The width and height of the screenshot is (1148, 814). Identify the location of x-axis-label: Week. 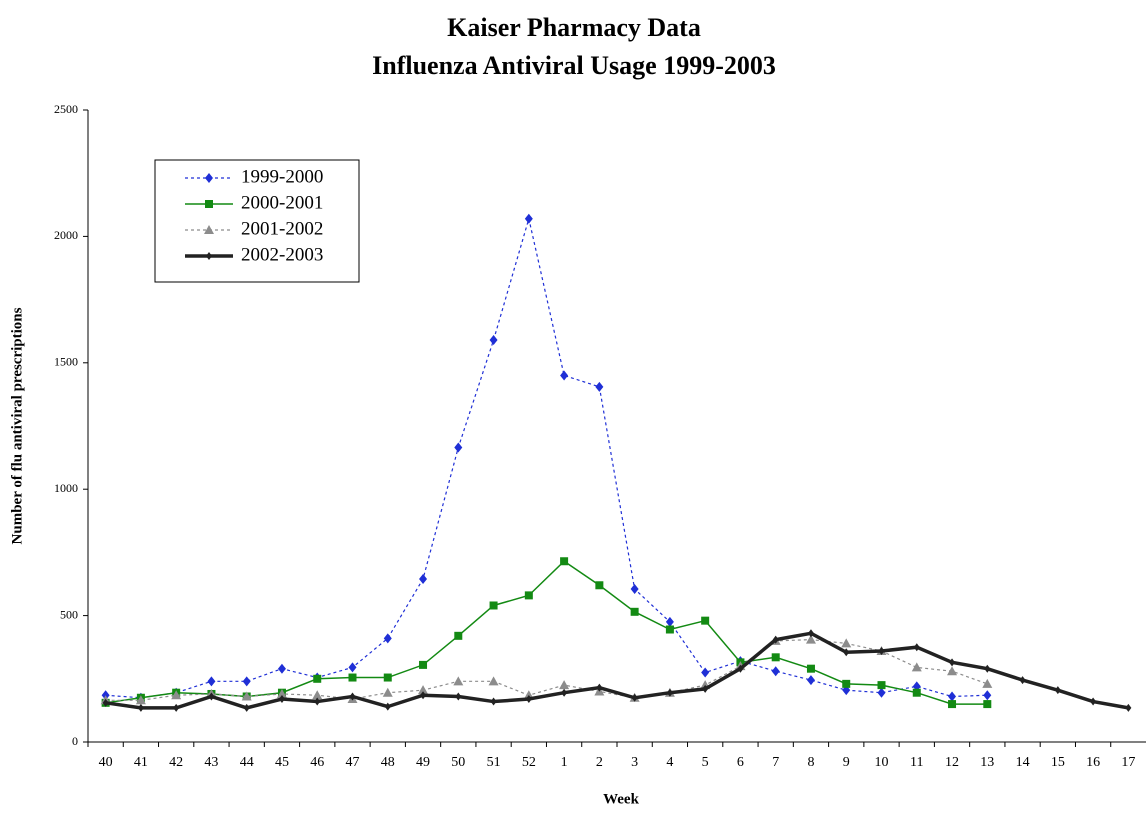
(621, 799).